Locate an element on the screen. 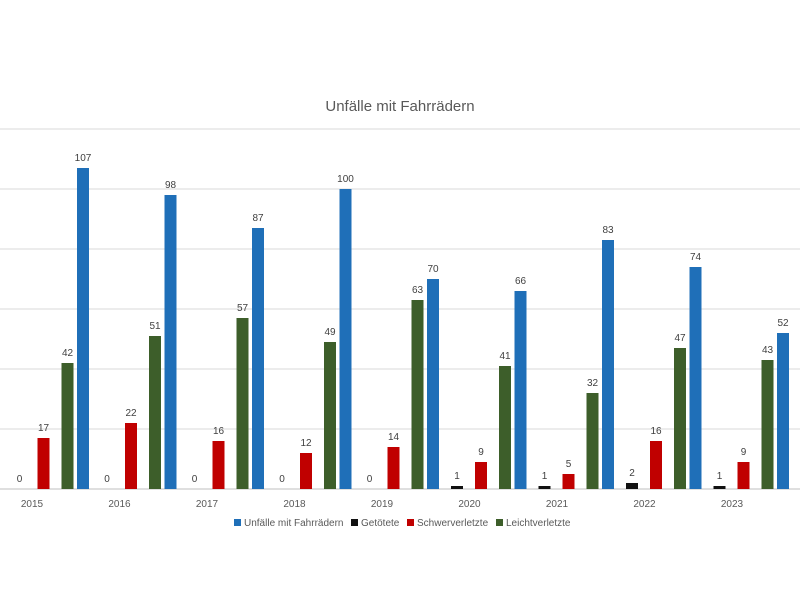  bar-get-tete-2021 is located at coordinates (544, 487).